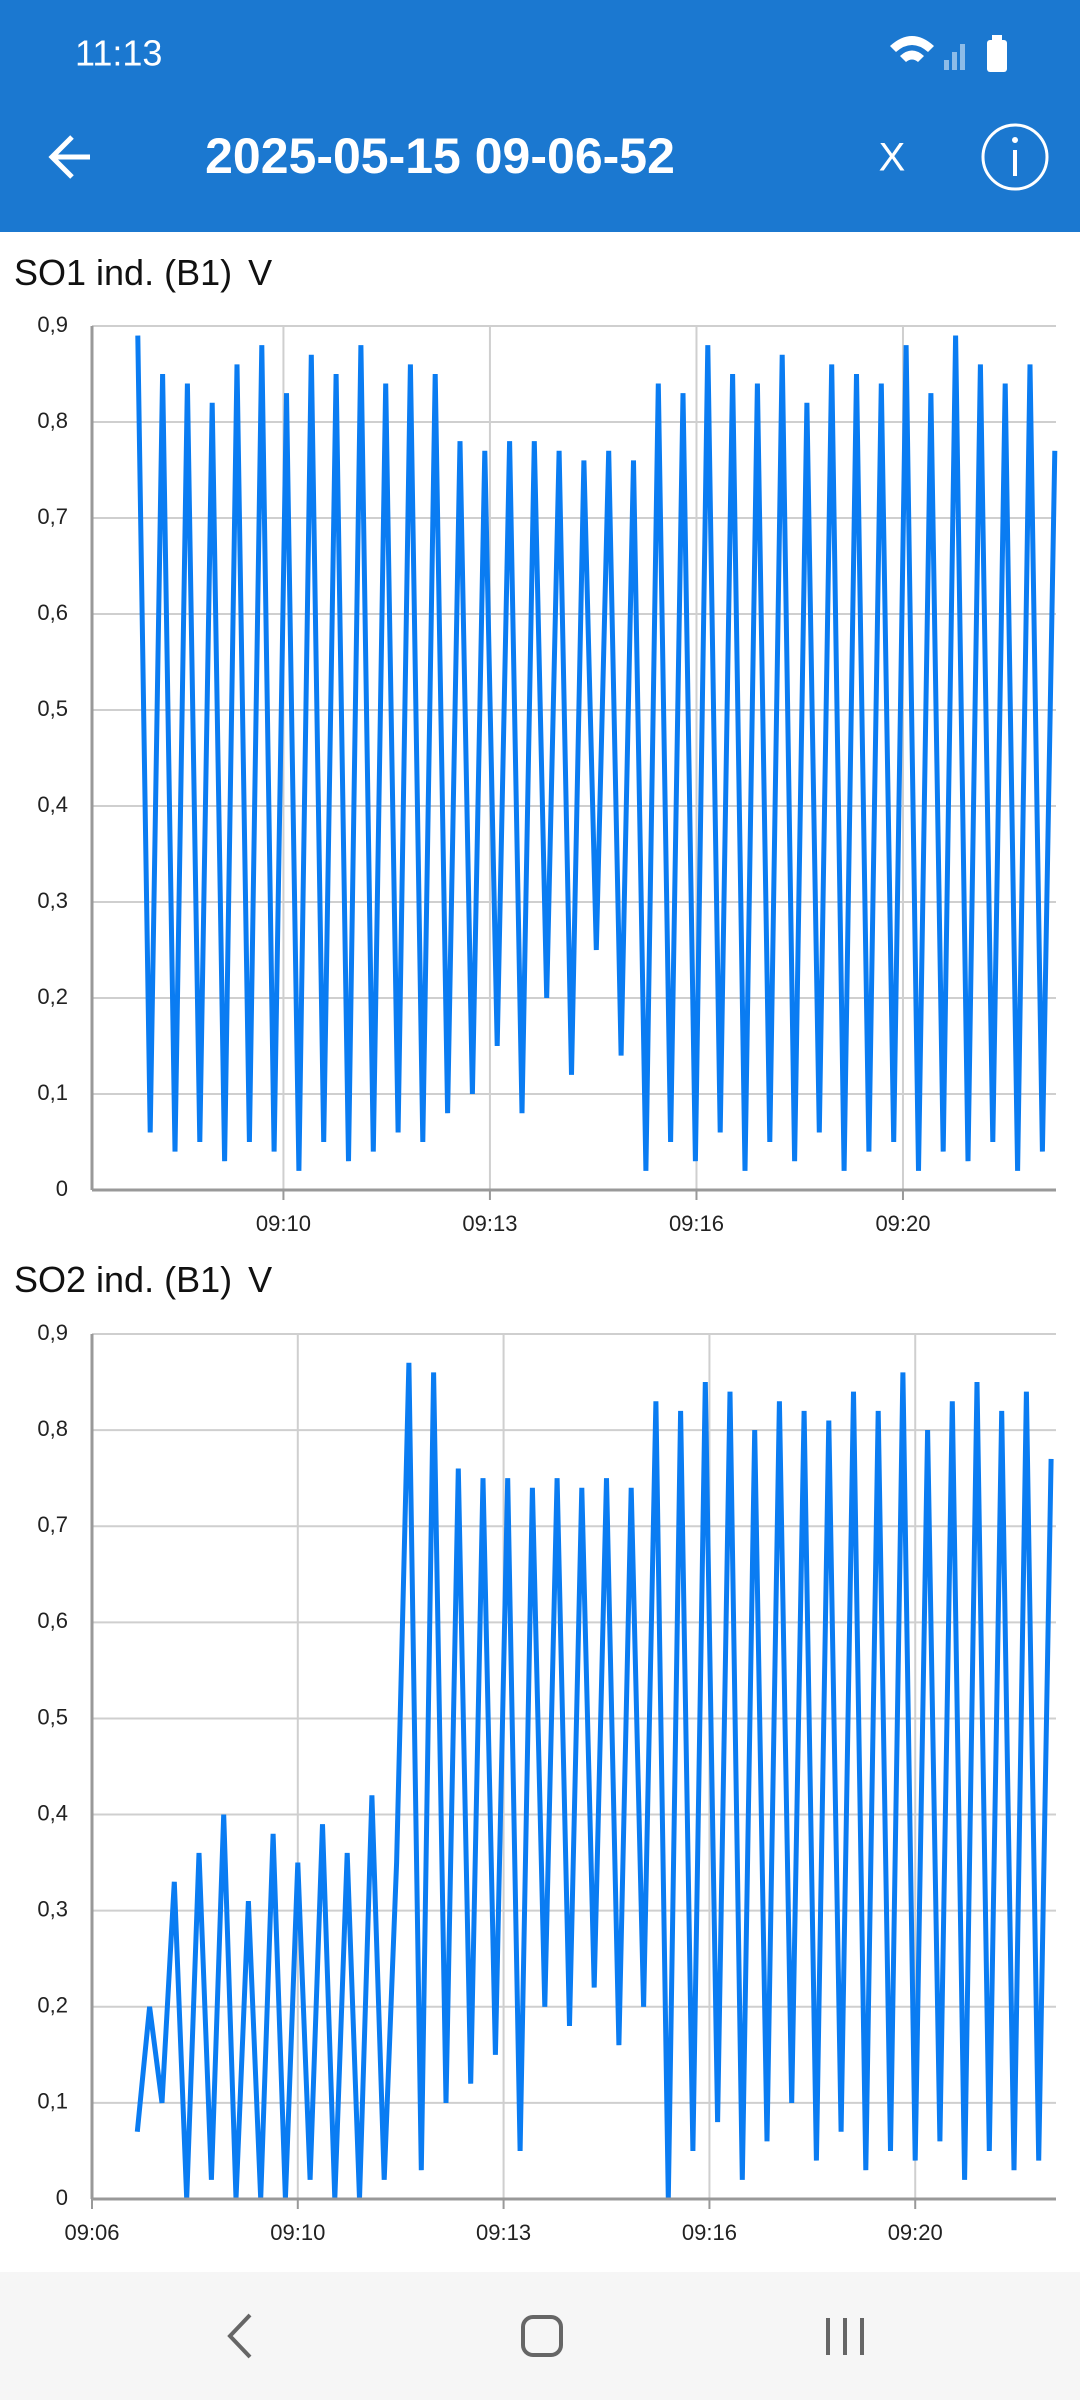 Image resolution: width=1080 pixels, height=2400 pixels. What do you see at coordinates (948, 53) in the screenshot?
I see `status-icons` at bounding box center [948, 53].